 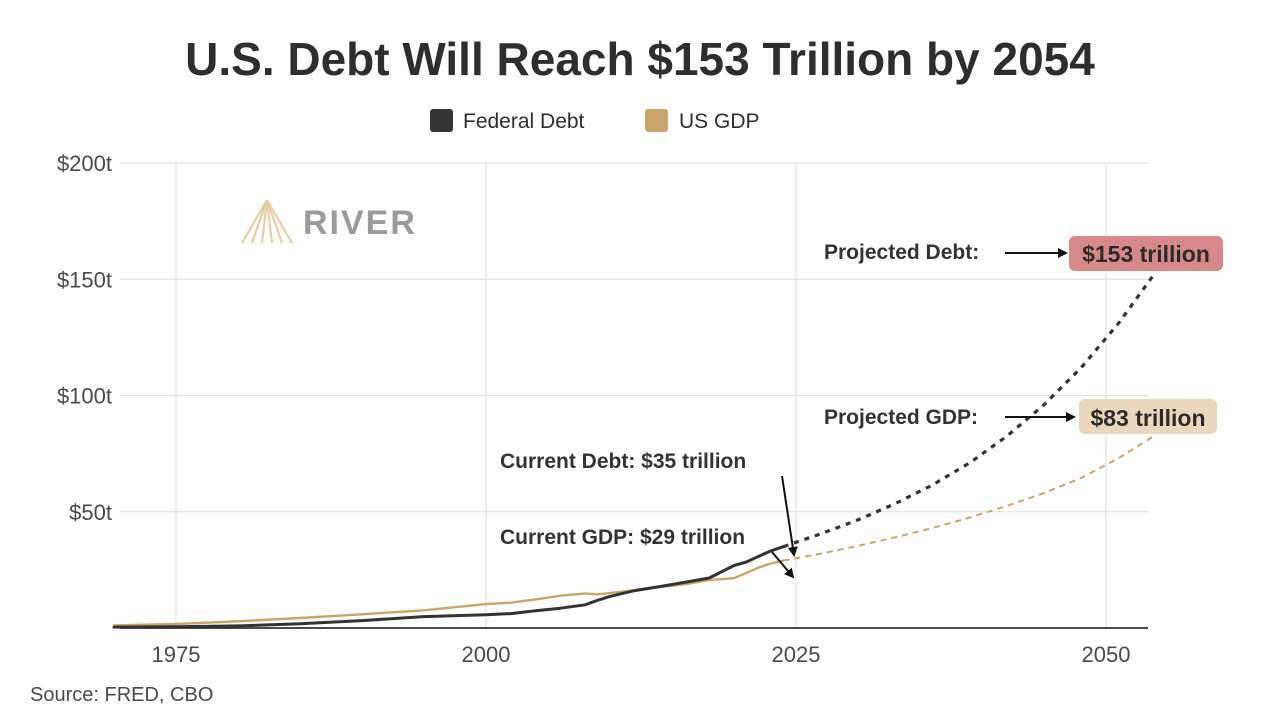 What do you see at coordinates (641, 654) in the screenshot?
I see `x-axis-ticks: 1975 2000 2025 2050` at bounding box center [641, 654].